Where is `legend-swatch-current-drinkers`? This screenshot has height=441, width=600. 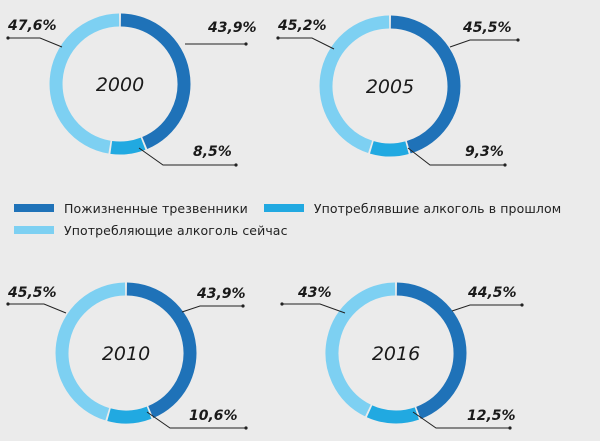 legend-swatch-current-drinkers is located at coordinates (34, 230).